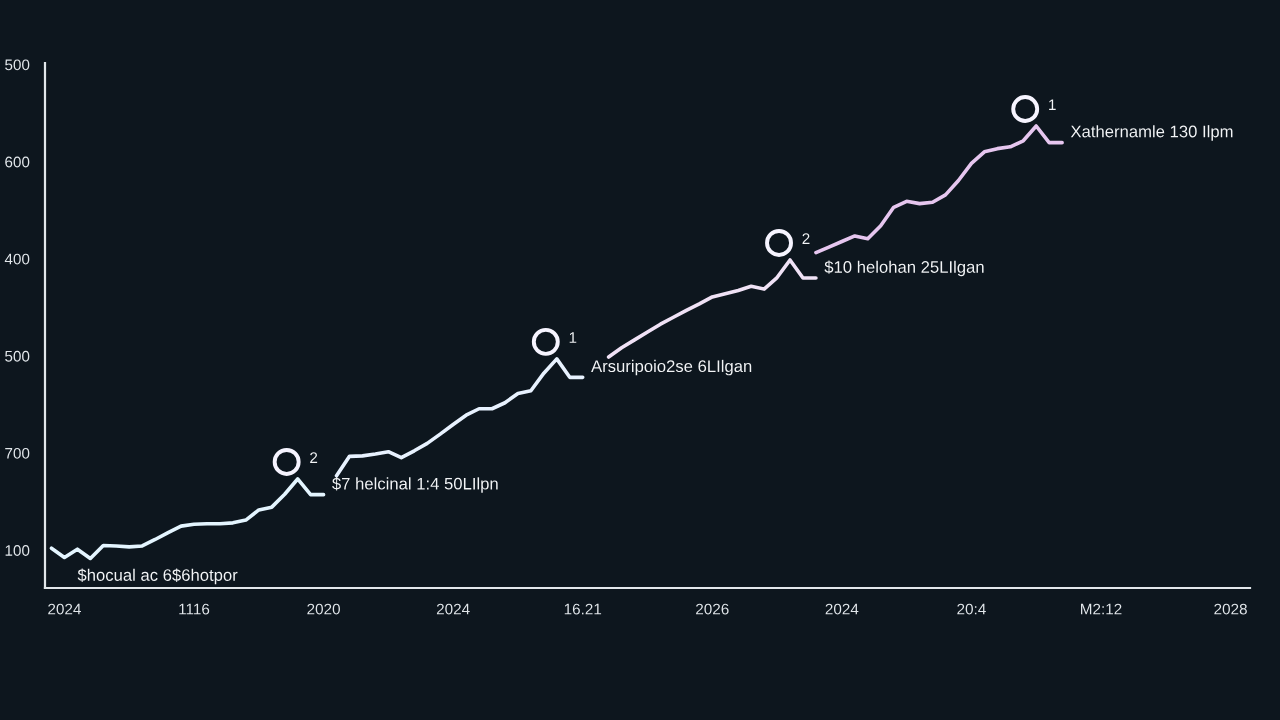  I want to click on text: 400, so click(17, 259).